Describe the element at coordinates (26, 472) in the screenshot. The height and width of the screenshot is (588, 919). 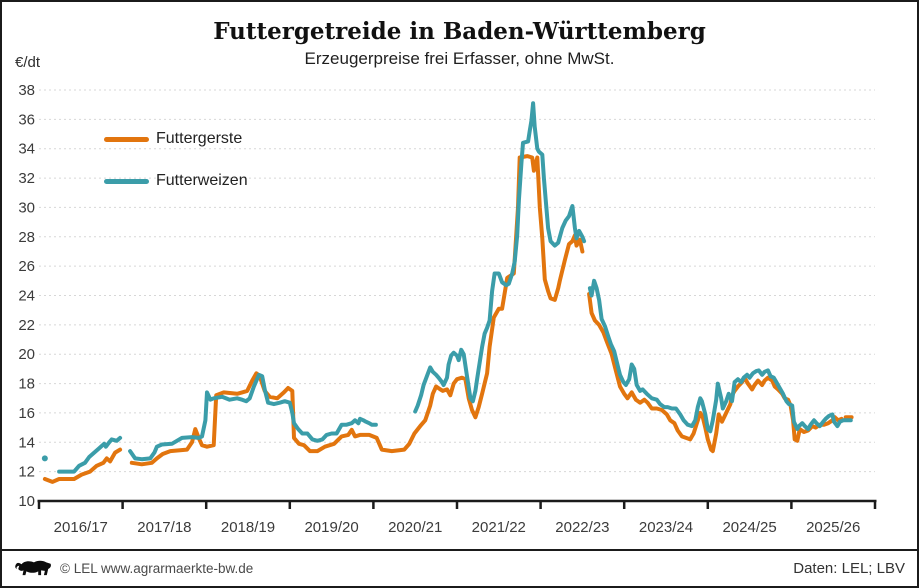
I see `y-tick-label: 12` at that location.